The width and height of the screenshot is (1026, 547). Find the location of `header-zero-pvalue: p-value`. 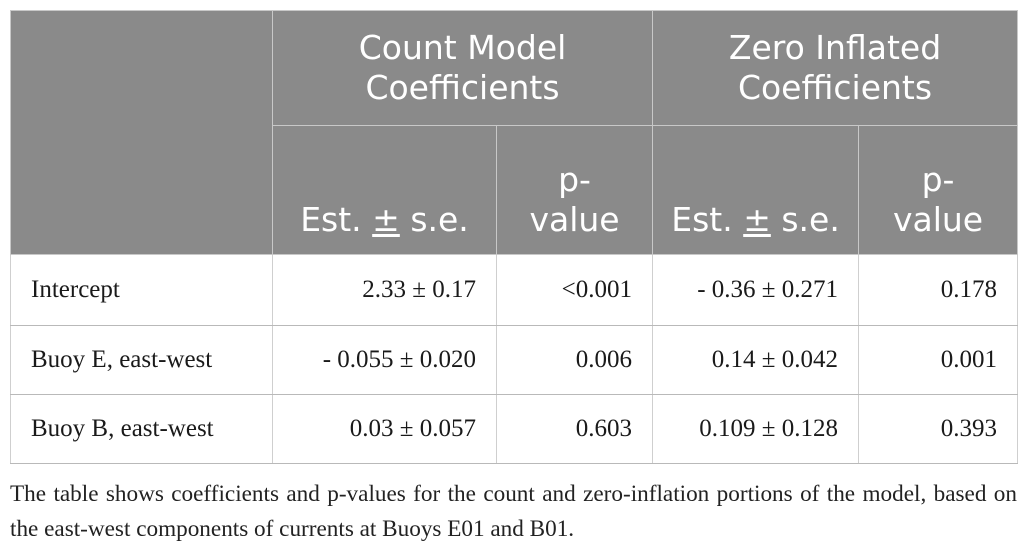

header-zero-pvalue: p-value is located at coordinates (938, 190).